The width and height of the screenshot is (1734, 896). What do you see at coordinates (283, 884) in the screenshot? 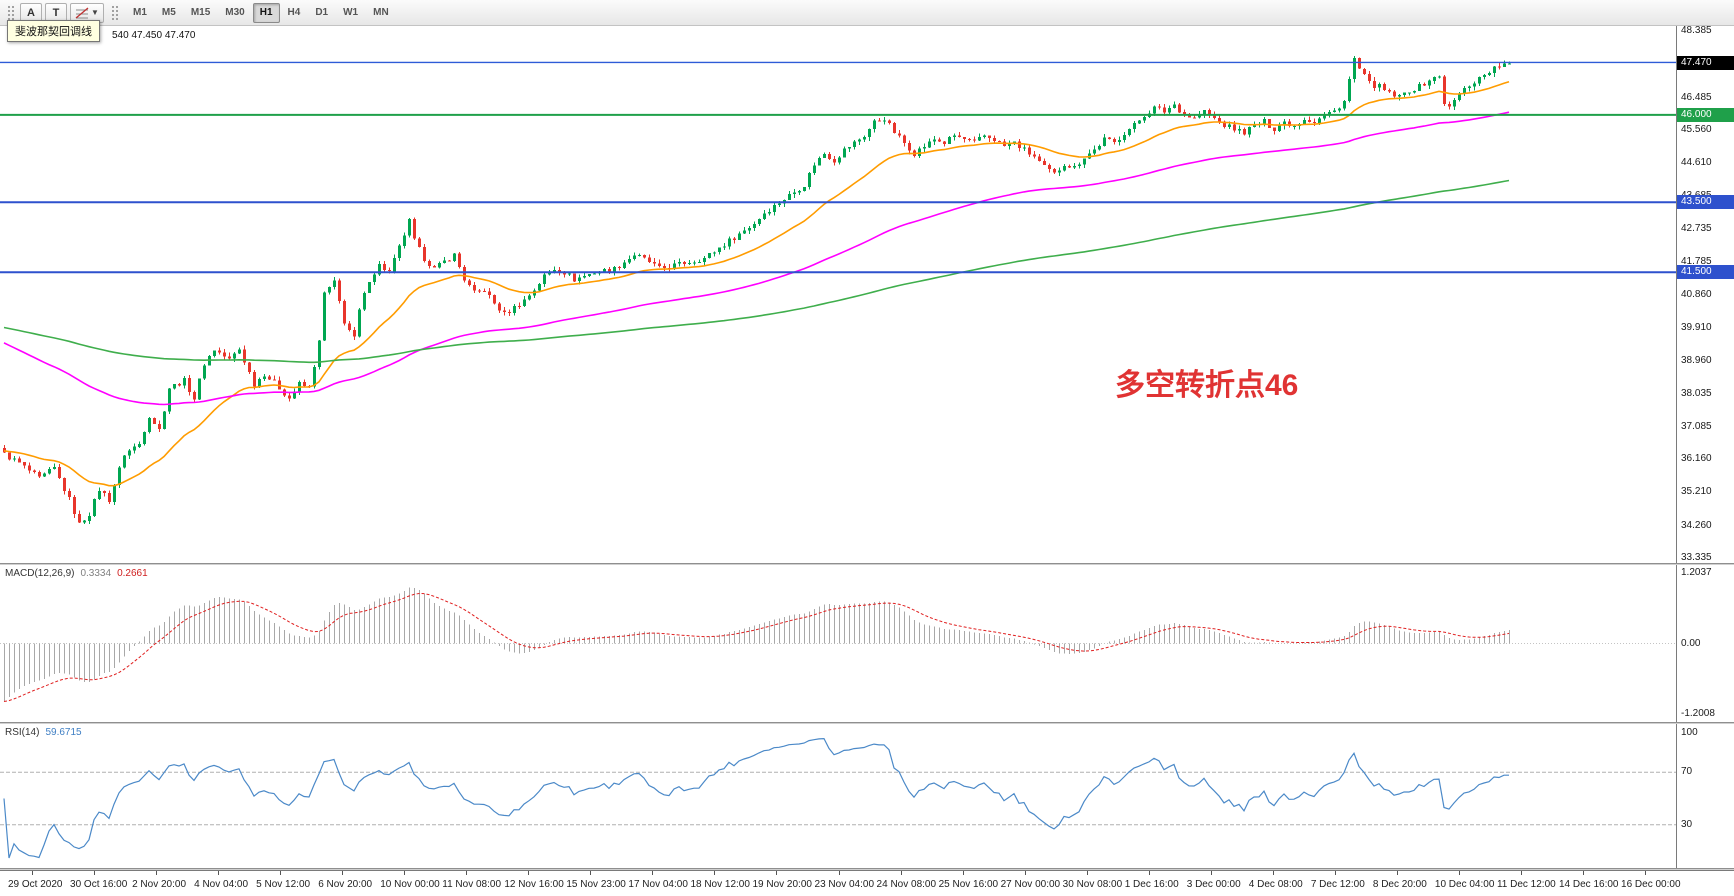
I see `time-axis-label: 5 Nov 12:00` at bounding box center [283, 884].